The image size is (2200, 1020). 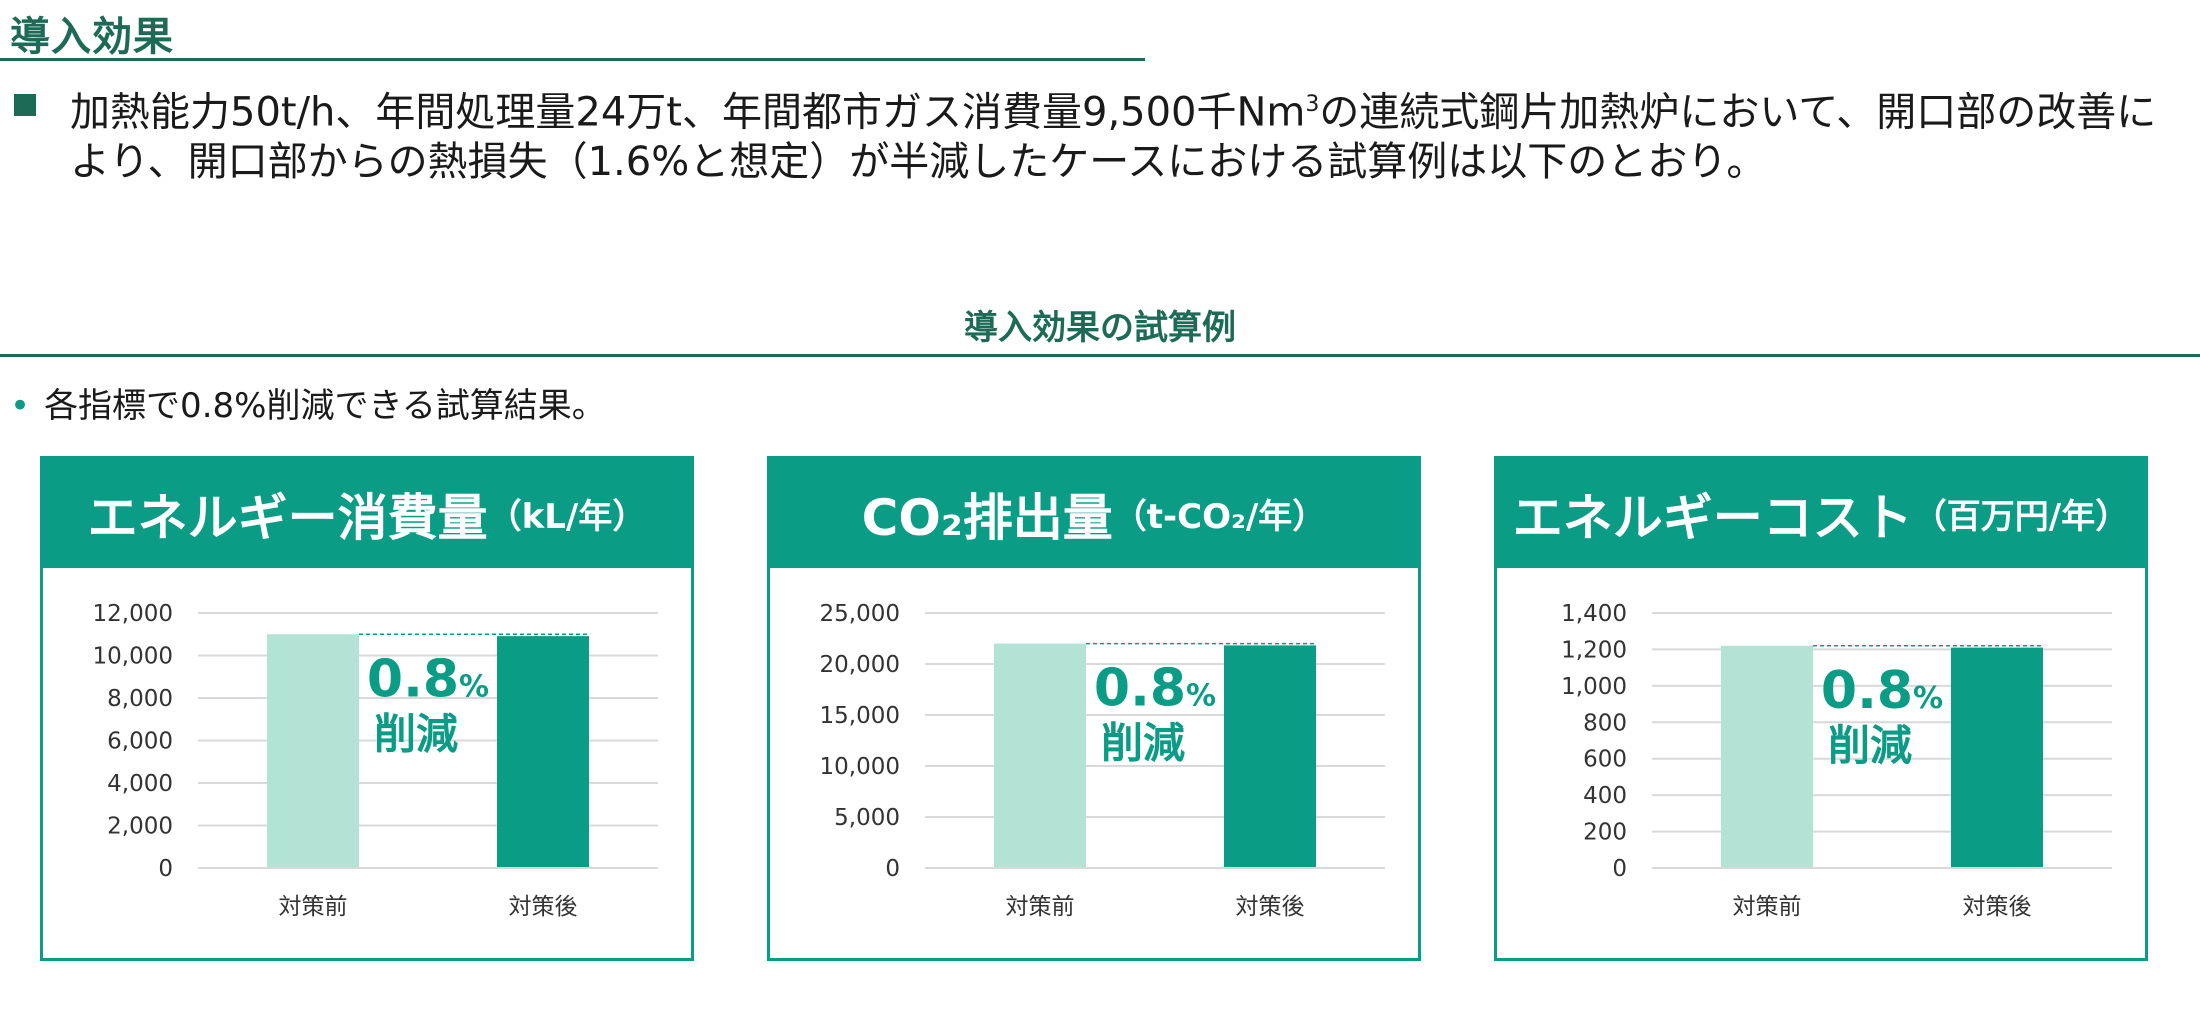 What do you see at coordinates (1312, 104) in the screenshot?
I see `intro-superscript: 3` at bounding box center [1312, 104].